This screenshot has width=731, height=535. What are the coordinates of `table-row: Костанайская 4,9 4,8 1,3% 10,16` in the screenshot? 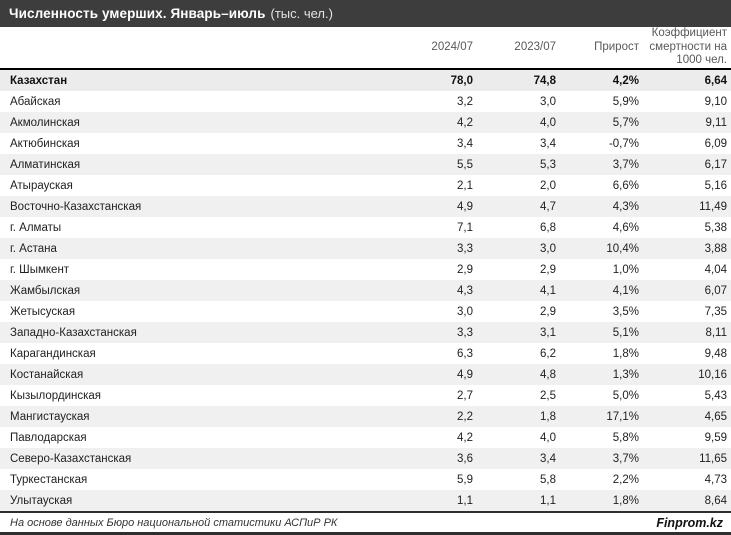 It's located at (365, 374).